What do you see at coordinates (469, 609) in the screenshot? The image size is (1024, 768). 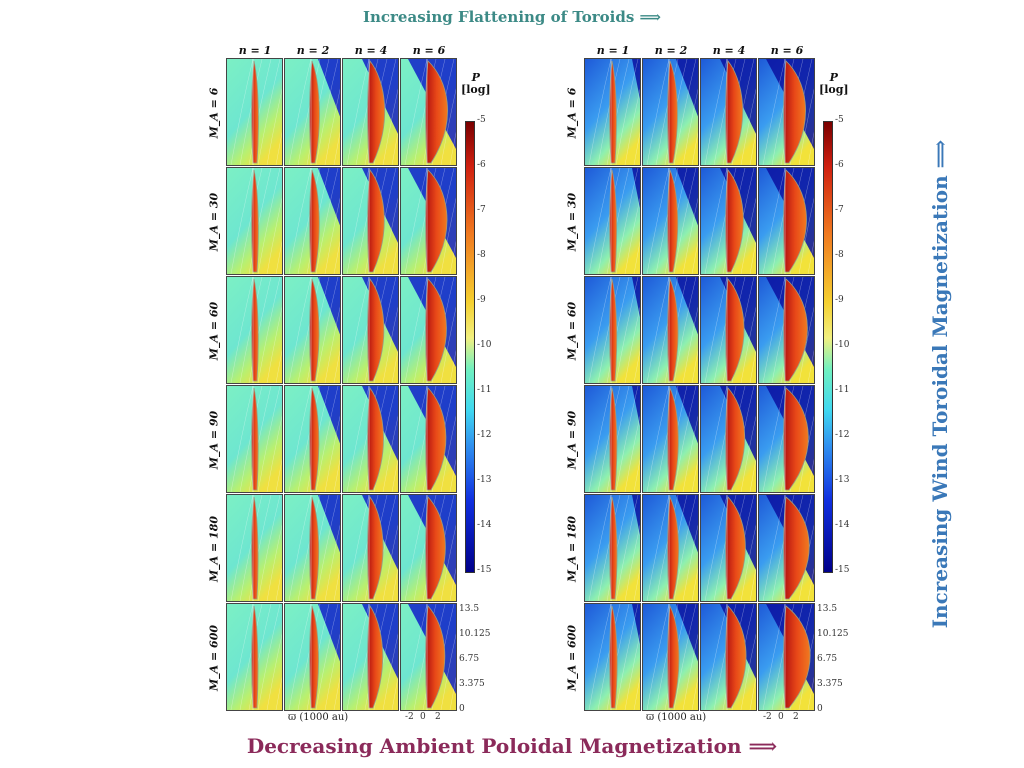 I see `y-axis-tick: 13.5` at bounding box center [469, 609].